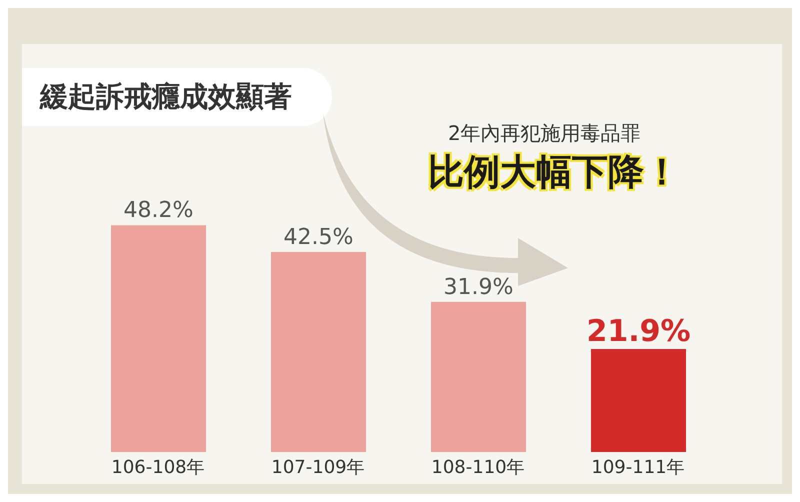  Describe the element at coordinates (478, 467) in the screenshot. I see `x-tick-label: 108-110年` at that location.